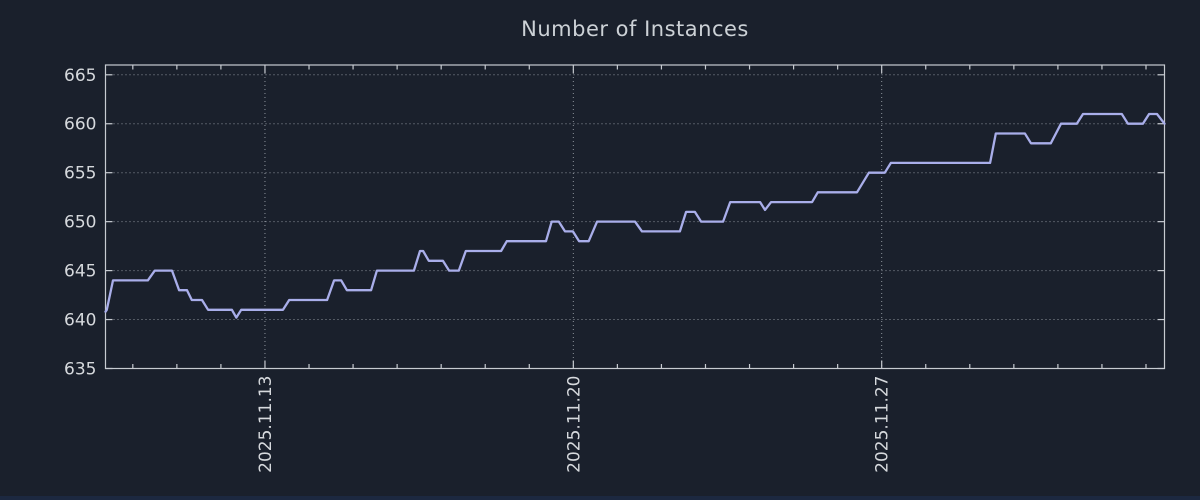 The height and width of the screenshot is (500, 1200). I want to click on y-tick-label: 660, so click(80, 125).